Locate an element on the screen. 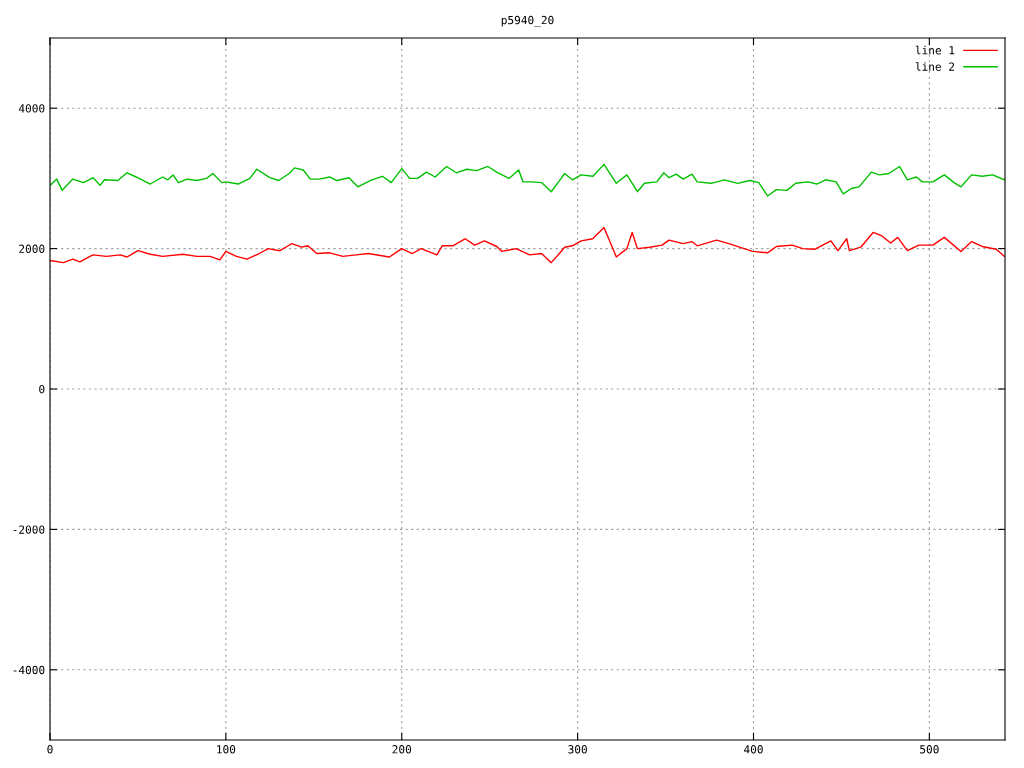 This screenshot has width=1024, height=768. x-tick-label: 0 is located at coordinates (50, 749).